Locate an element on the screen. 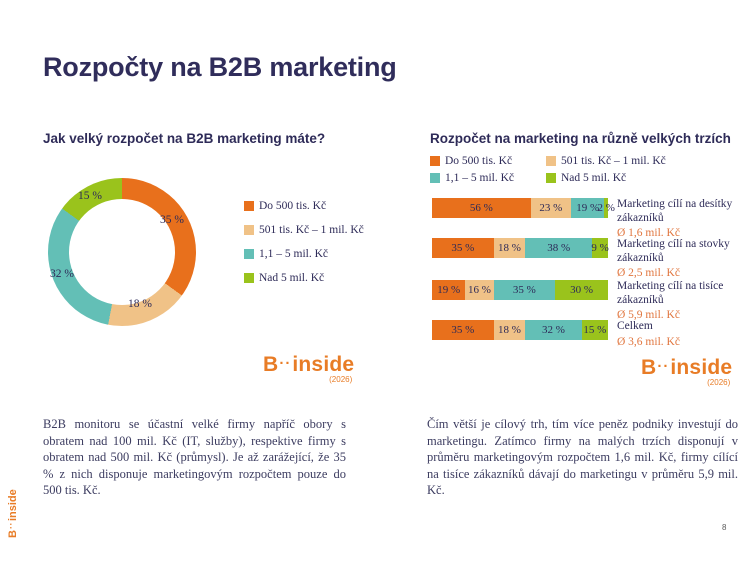 The image size is (749, 562). bar-category-line1: Marketing cílí na tisíce is located at coordinates (670, 286).